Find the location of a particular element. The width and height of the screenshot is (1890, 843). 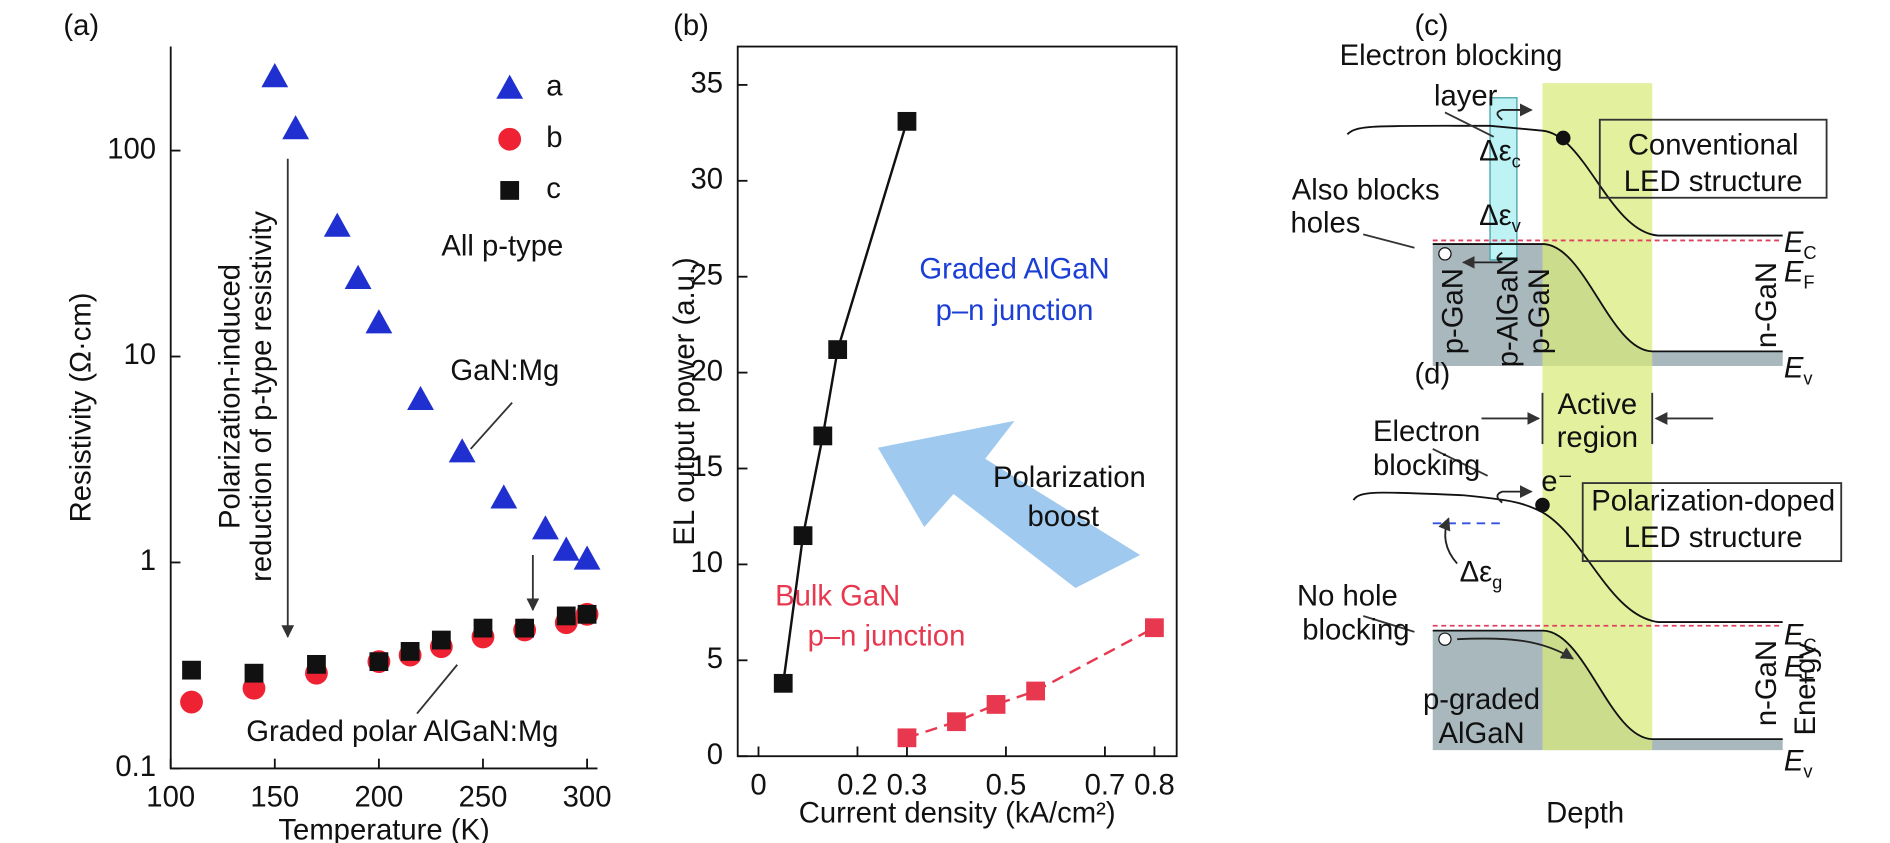

panel-label: (a) is located at coordinates (81, 26).